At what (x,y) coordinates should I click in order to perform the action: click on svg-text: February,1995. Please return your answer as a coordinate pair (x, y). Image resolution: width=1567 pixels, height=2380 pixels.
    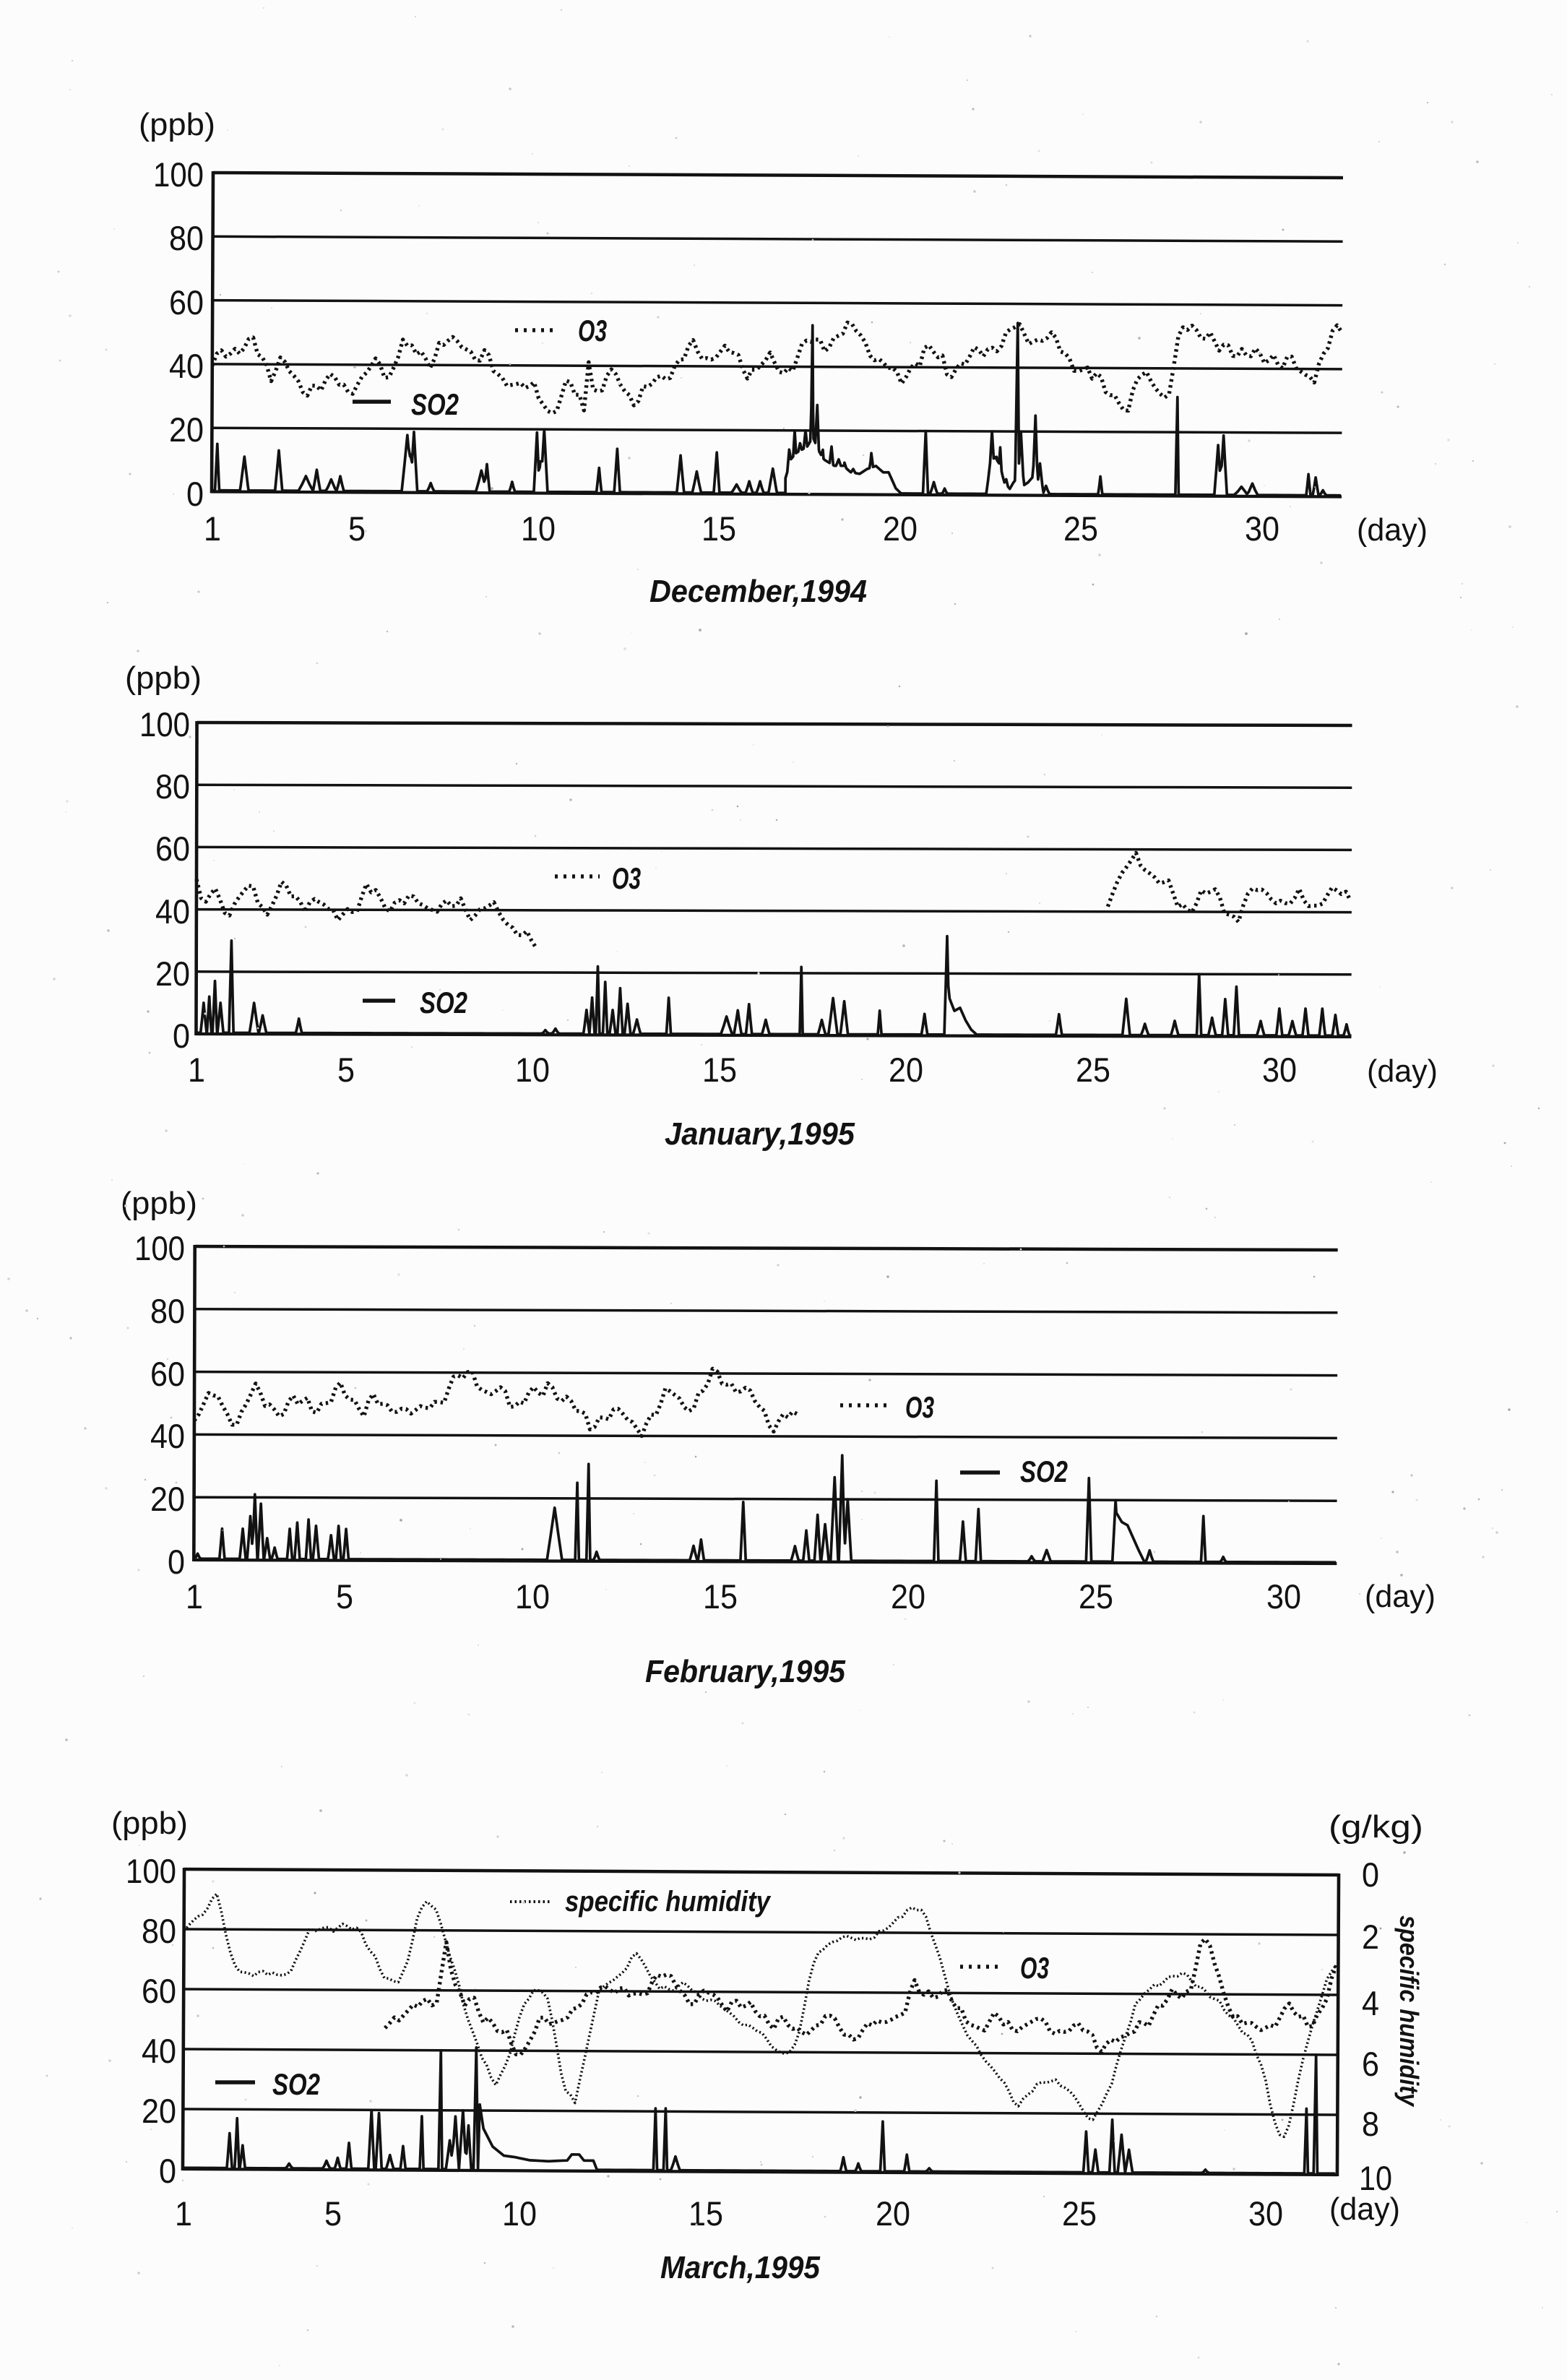
    Looking at the image, I should click on (745, 1671).